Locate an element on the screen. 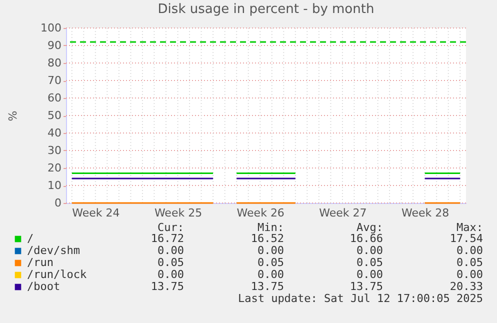 The height and width of the screenshot is (323, 497). text: Avg: is located at coordinates (369, 227).